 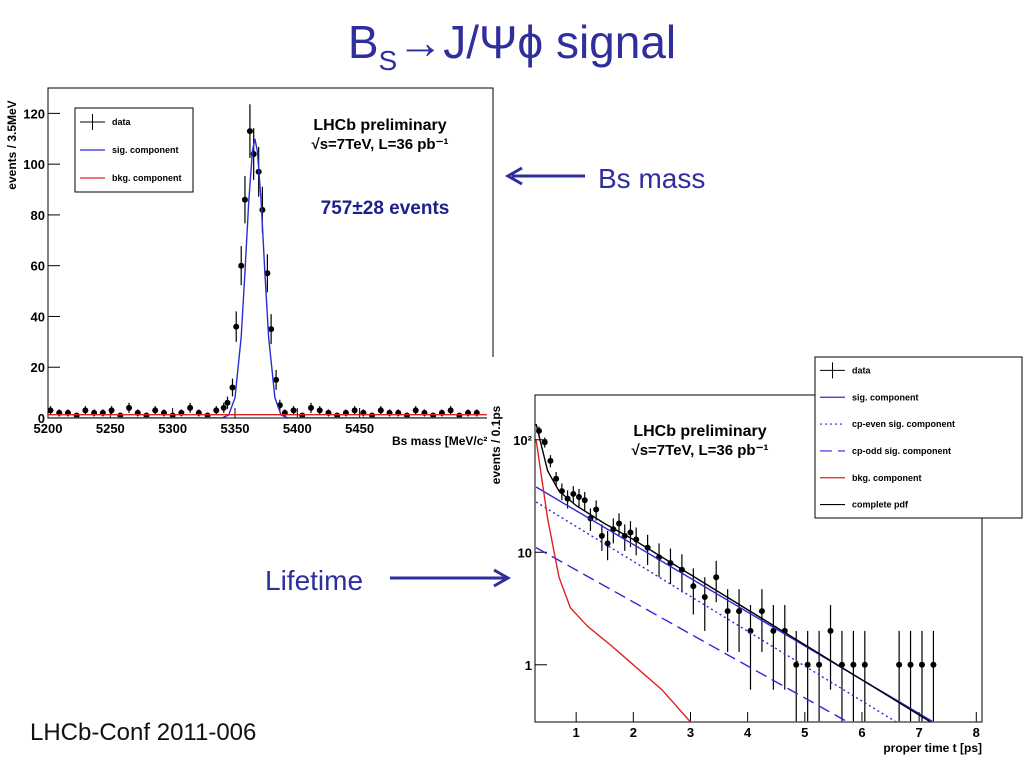 What do you see at coordinates (512, 46) in the screenshot?
I see `slide-title: BS→J/Ψϕ signal` at bounding box center [512, 46].